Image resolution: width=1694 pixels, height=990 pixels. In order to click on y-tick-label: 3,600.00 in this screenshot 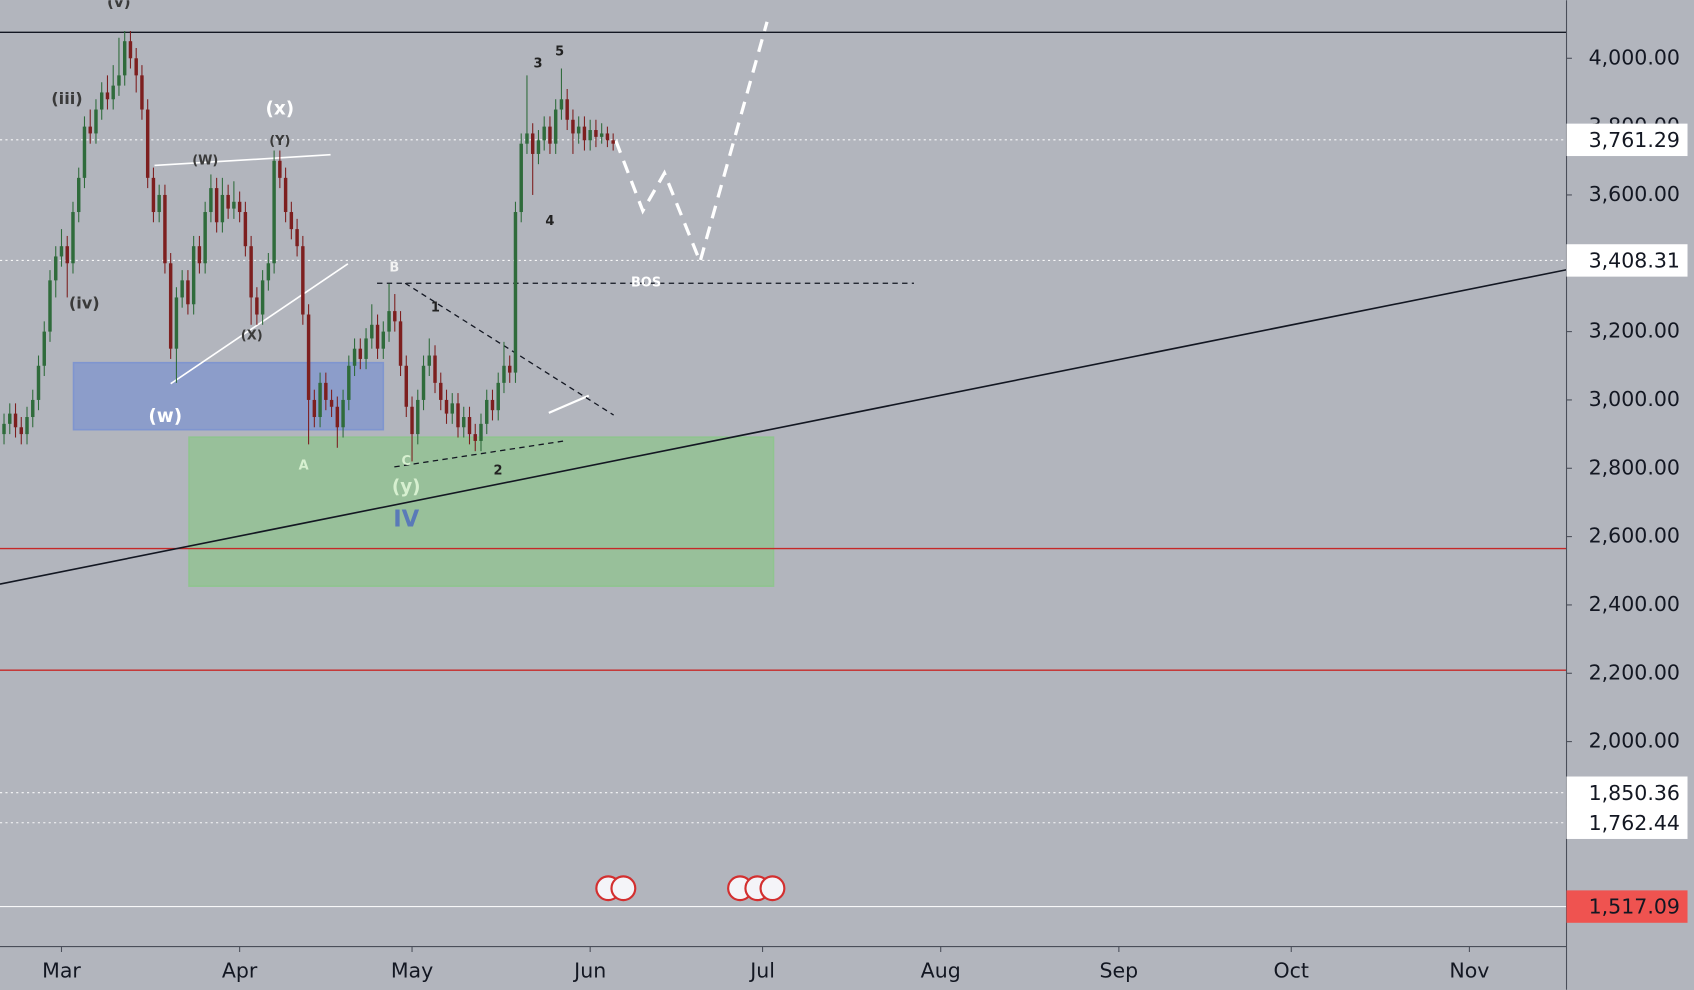, I will do `click(1634, 194)`.